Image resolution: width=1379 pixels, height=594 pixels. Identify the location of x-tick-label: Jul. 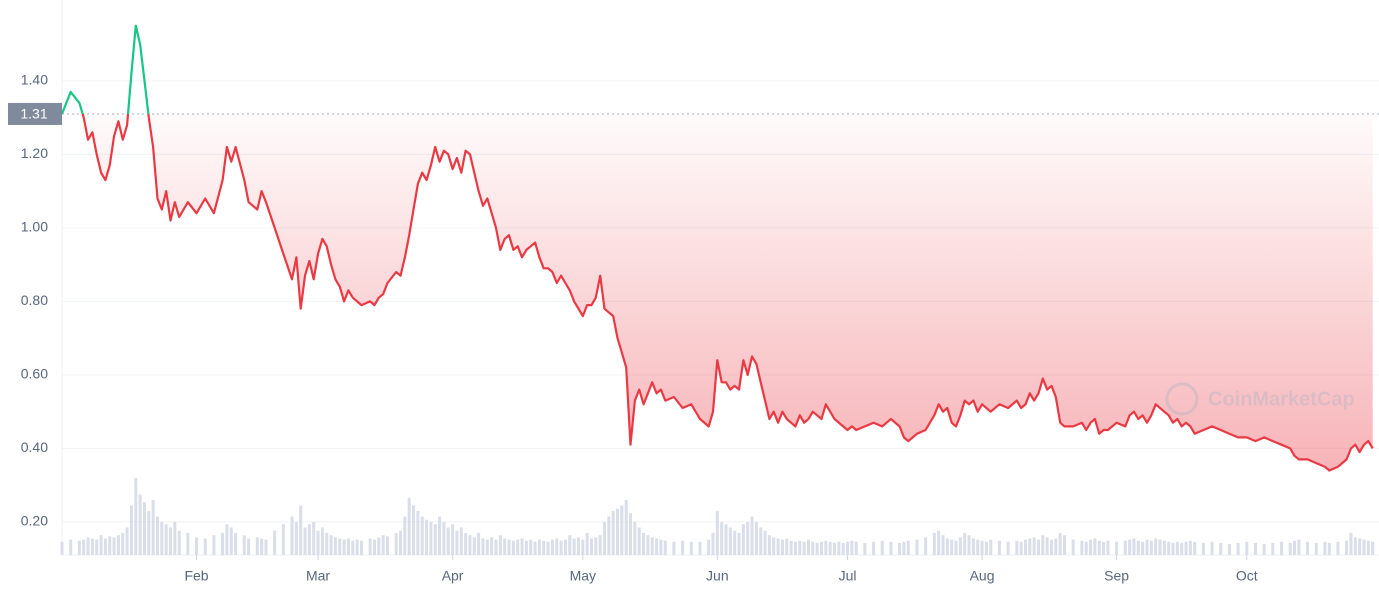
(848, 576).